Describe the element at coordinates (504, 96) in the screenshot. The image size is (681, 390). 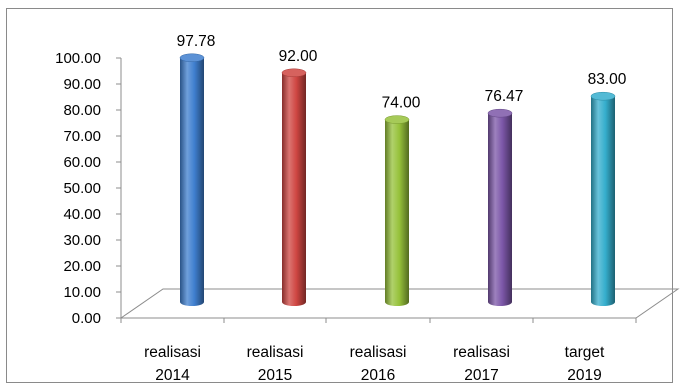
I see `value-label: 76.47` at that location.